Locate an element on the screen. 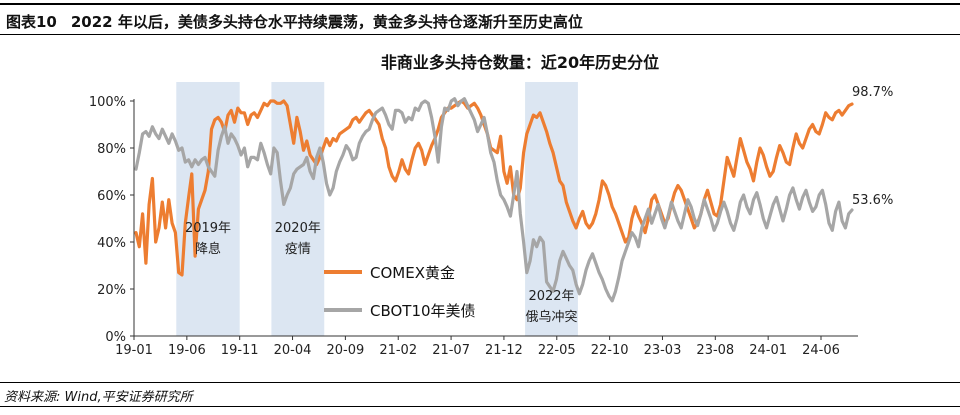 Image resolution: width=960 pixels, height=415 pixels. header-bottom-rule is located at coordinates (480, 34).